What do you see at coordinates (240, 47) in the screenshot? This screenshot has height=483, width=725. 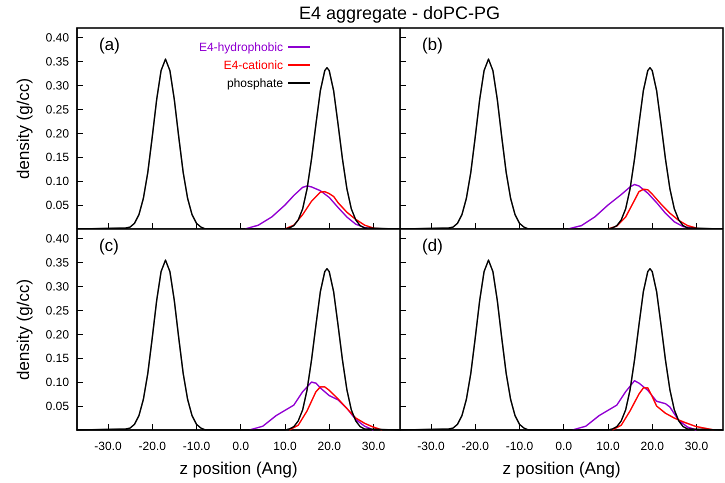 I see `legend-label: E4-hydrophobic` at bounding box center [240, 47].